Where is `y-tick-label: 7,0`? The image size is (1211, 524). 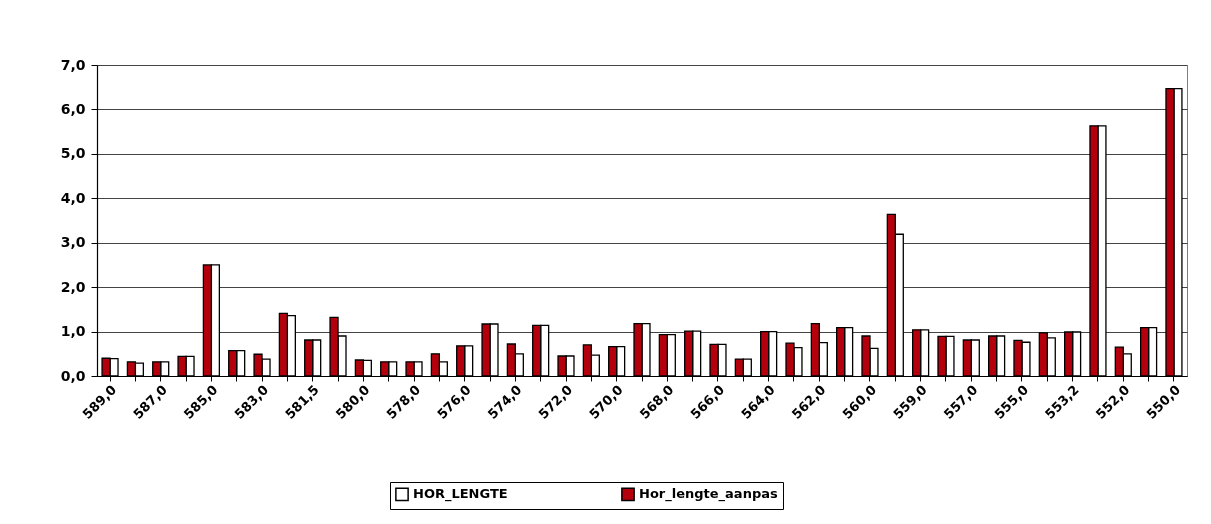 y-tick-label: 7,0 is located at coordinates (73, 64).